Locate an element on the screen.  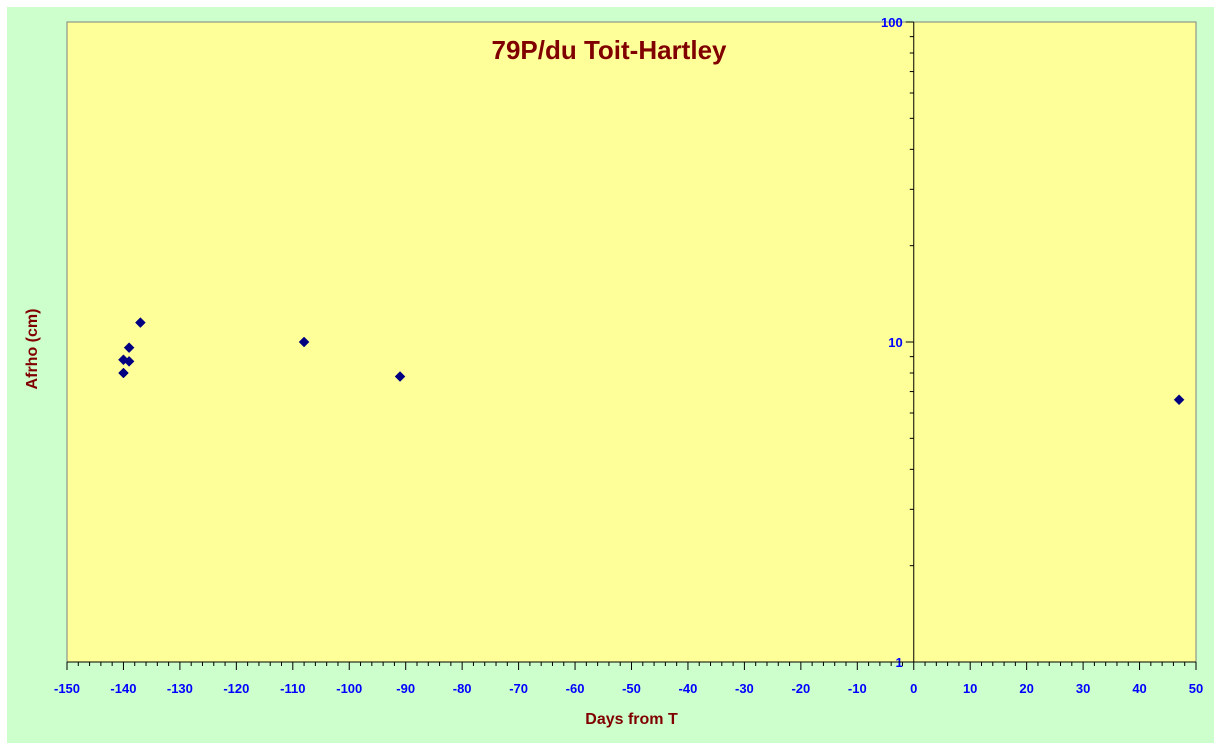
x-tick-label: -10 is located at coordinates (857, 688).